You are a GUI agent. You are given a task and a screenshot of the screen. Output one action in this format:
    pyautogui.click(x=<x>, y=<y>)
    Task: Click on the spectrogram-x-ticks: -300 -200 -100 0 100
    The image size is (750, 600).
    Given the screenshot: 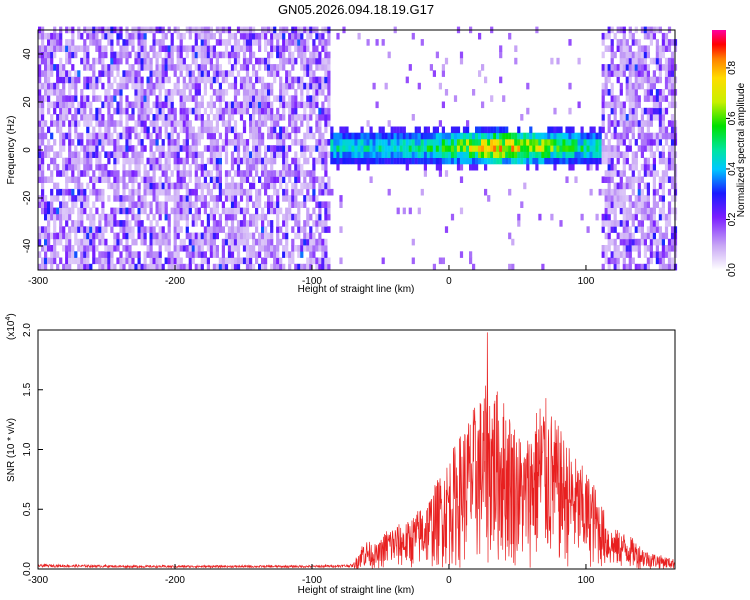 What is the action you would take?
    pyautogui.click(x=311, y=276)
    